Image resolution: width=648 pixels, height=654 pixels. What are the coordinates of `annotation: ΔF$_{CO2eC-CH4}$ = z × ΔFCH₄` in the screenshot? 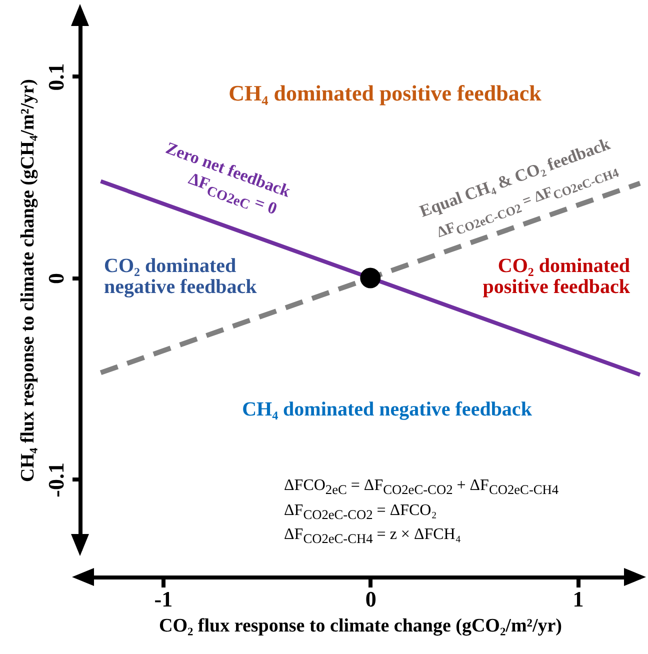 It's located at (372, 536).